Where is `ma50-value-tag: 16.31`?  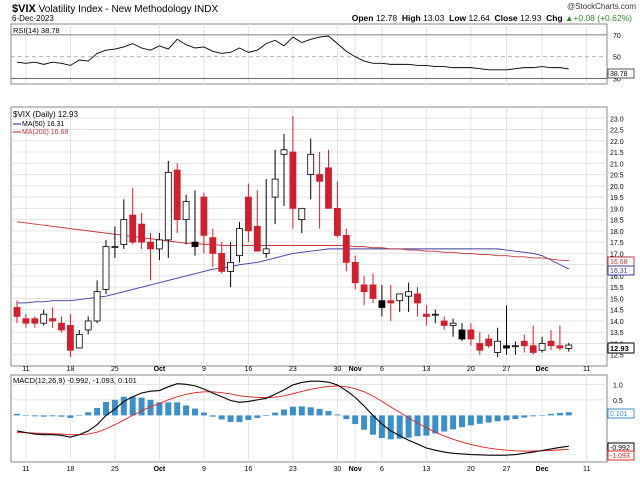
ma50-value-tag: 16.31 is located at coordinates (621, 270).